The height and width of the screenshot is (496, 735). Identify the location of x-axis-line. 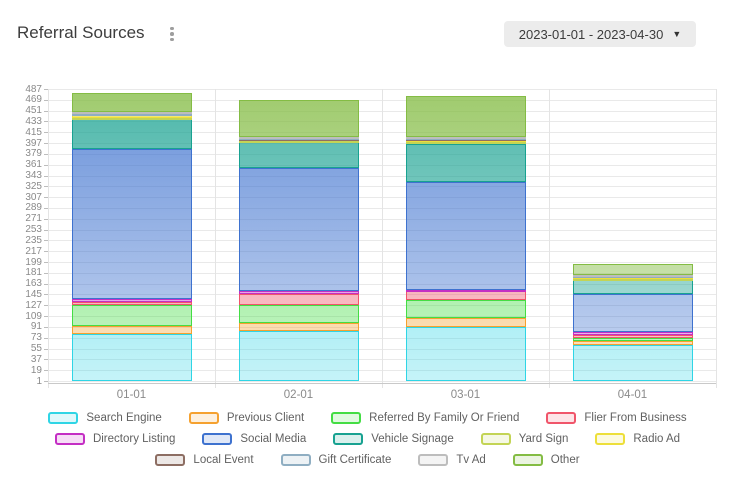
(382, 383).